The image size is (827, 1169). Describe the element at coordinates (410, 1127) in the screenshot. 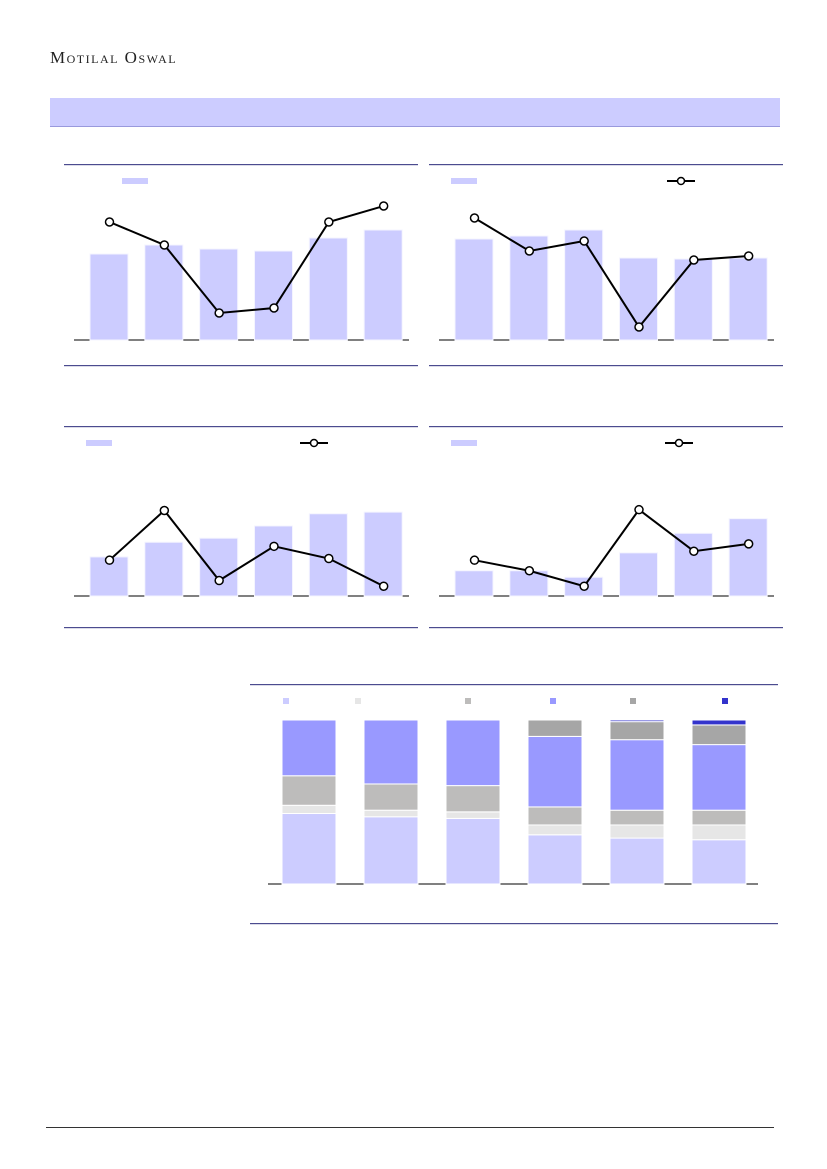

I see `footer-rule` at that location.